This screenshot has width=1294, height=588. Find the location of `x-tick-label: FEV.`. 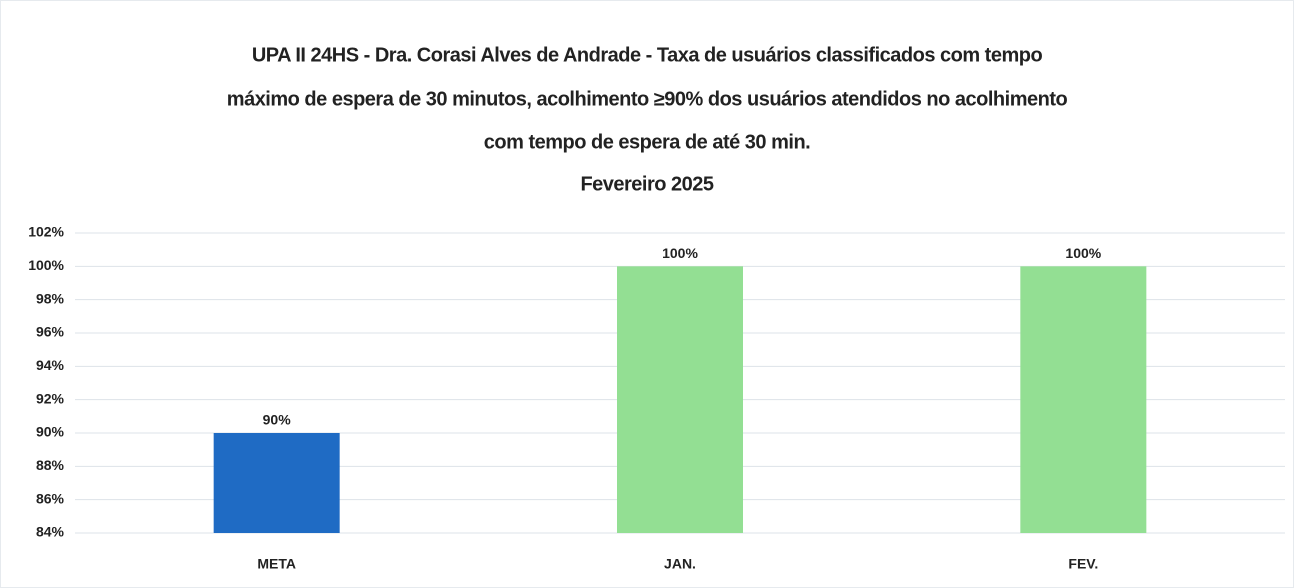

x-tick-label: FEV. is located at coordinates (1083, 564).